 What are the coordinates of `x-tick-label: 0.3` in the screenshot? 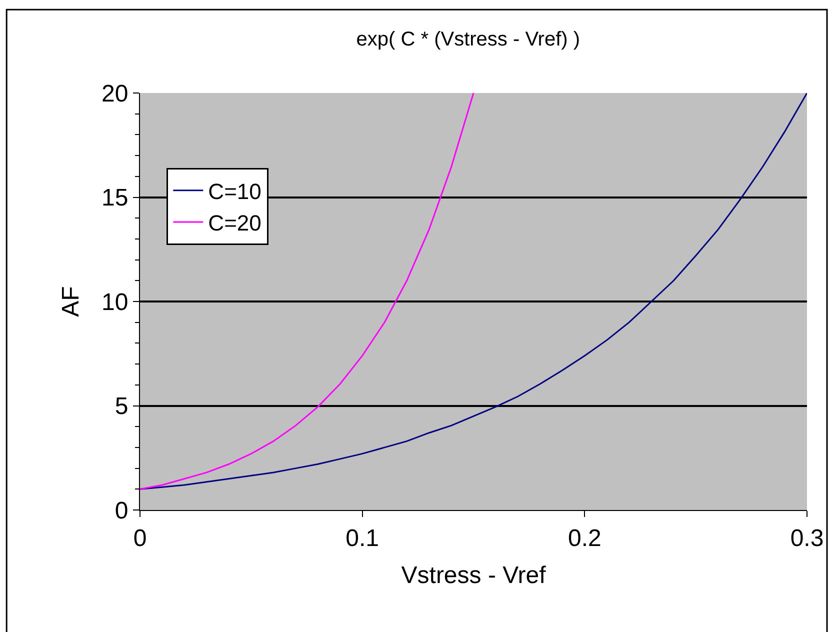 It's located at (807, 538).